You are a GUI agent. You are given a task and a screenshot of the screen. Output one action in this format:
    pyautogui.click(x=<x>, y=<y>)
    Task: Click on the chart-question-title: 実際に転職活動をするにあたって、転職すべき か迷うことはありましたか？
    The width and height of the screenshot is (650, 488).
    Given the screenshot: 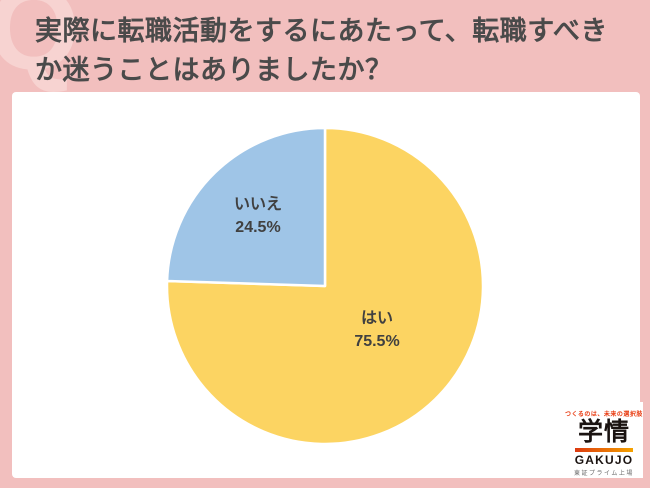 What is the action you would take?
    pyautogui.click(x=335, y=51)
    